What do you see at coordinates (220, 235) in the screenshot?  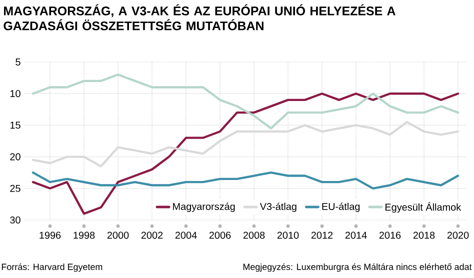 I see `x-tick-label: 2006` at bounding box center [220, 235].